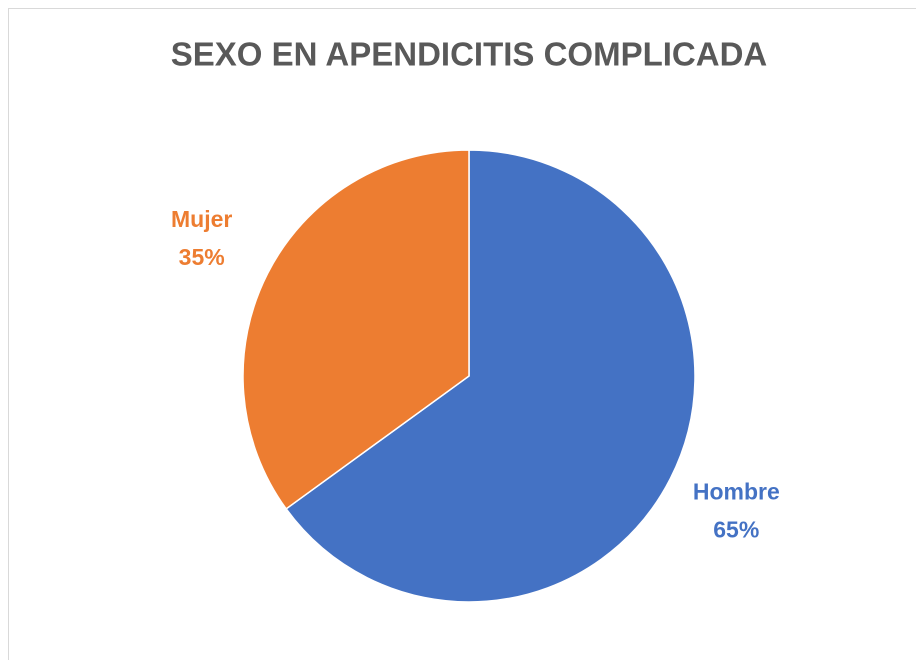  Describe the element at coordinates (469, 54) in the screenshot. I see `chart-title: SEXO EN APENDICITIS COMPLICADA` at that location.